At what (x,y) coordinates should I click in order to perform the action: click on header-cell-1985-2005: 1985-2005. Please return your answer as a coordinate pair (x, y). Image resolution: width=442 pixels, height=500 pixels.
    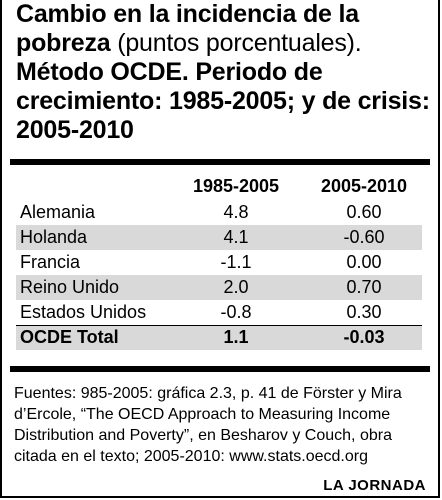
    Looking at the image, I should click on (236, 186).